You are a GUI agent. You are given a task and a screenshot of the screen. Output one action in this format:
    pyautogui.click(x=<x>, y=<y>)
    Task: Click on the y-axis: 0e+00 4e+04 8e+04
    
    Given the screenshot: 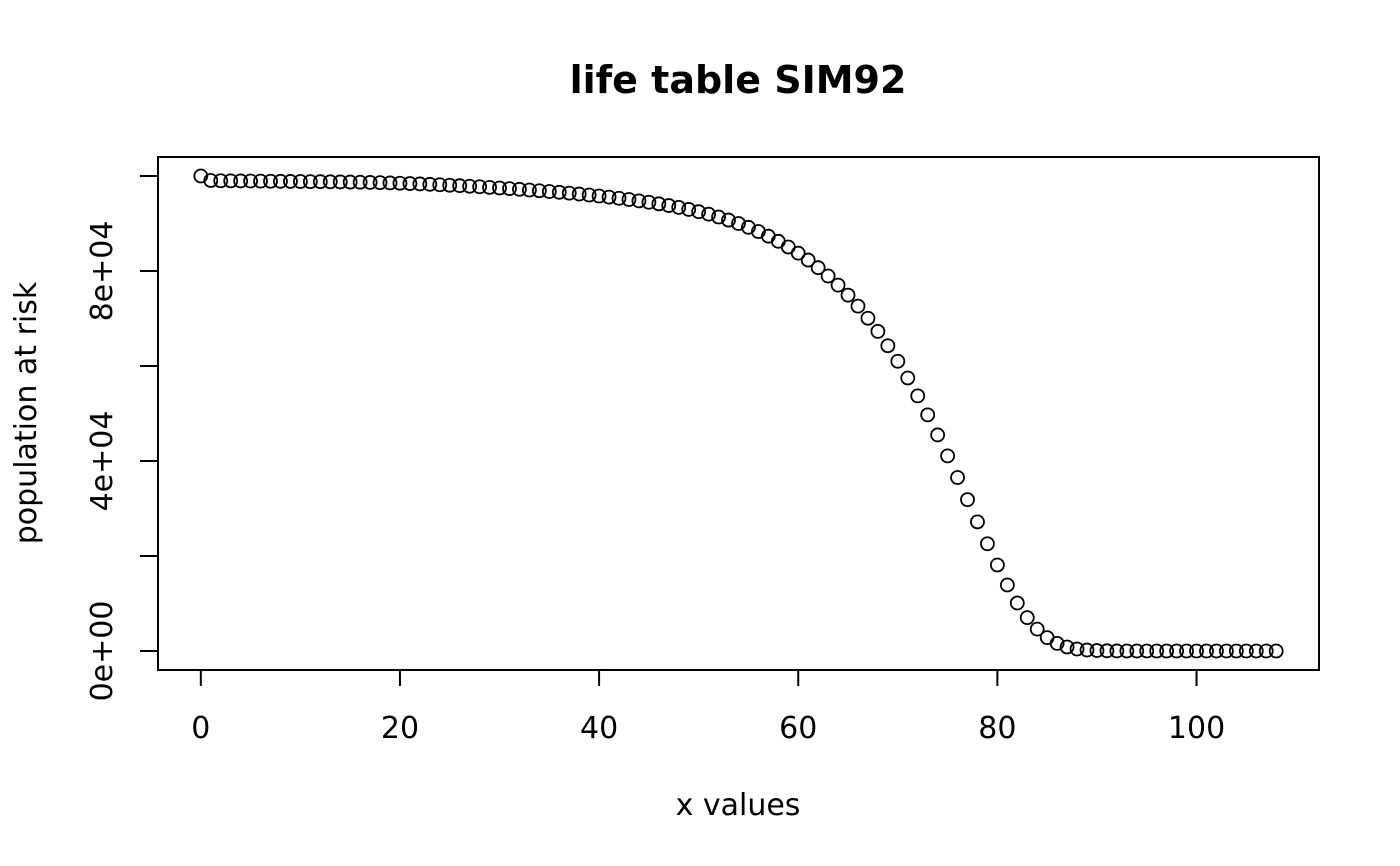 What is the action you would take?
    pyautogui.click(x=122, y=438)
    